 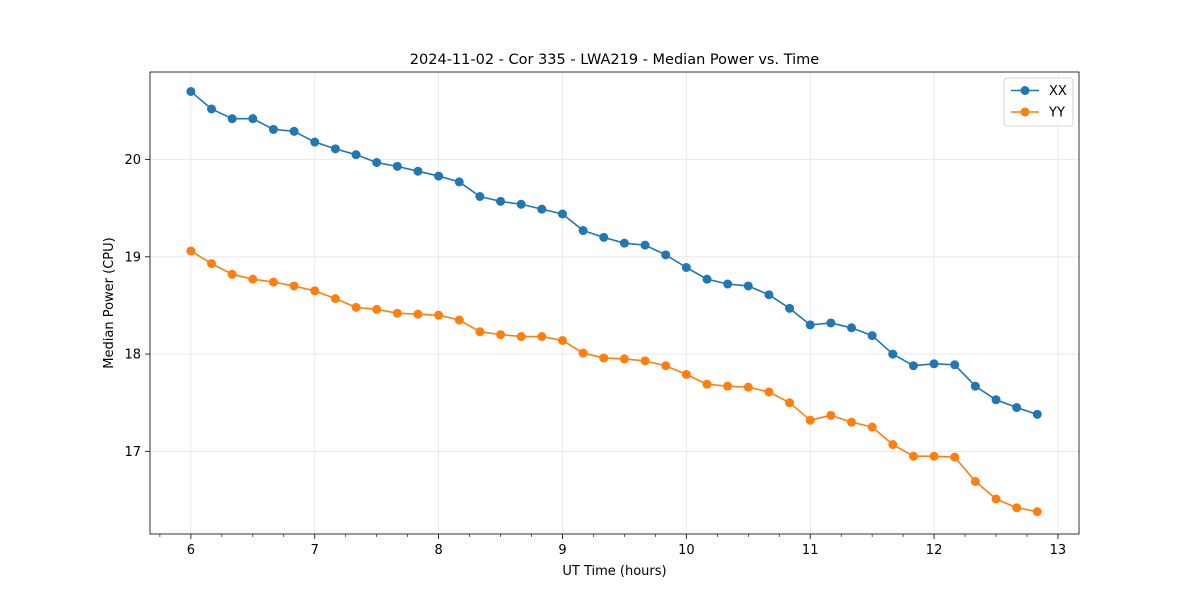 What do you see at coordinates (191, 550) in the screenshot?
I see `x-tick-label: 6` at bounding box center [191, 550].